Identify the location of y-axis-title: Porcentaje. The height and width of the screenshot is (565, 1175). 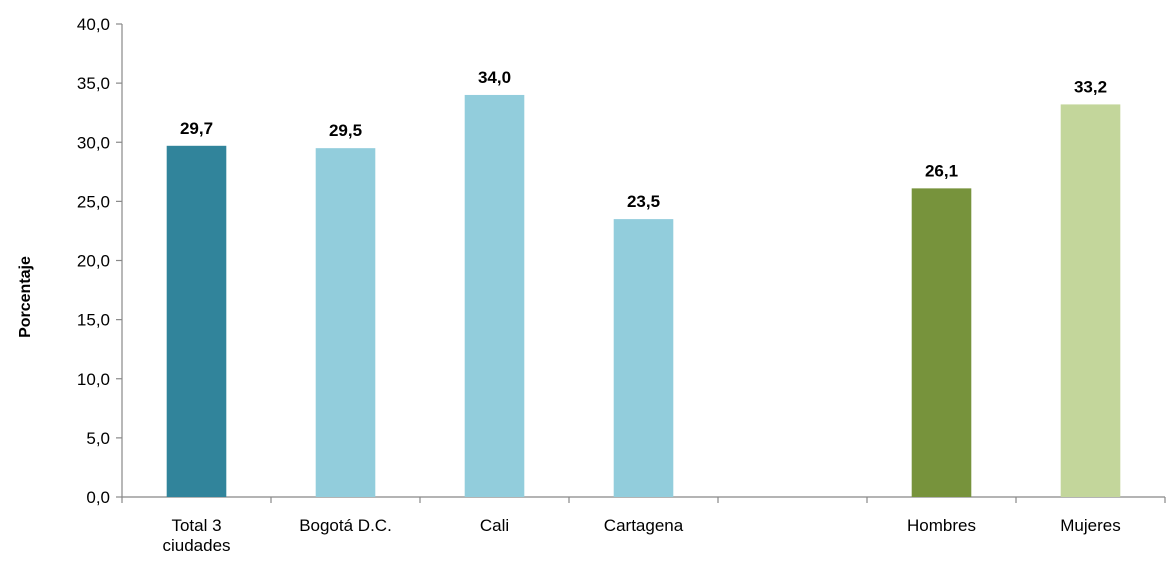
(25, 297).